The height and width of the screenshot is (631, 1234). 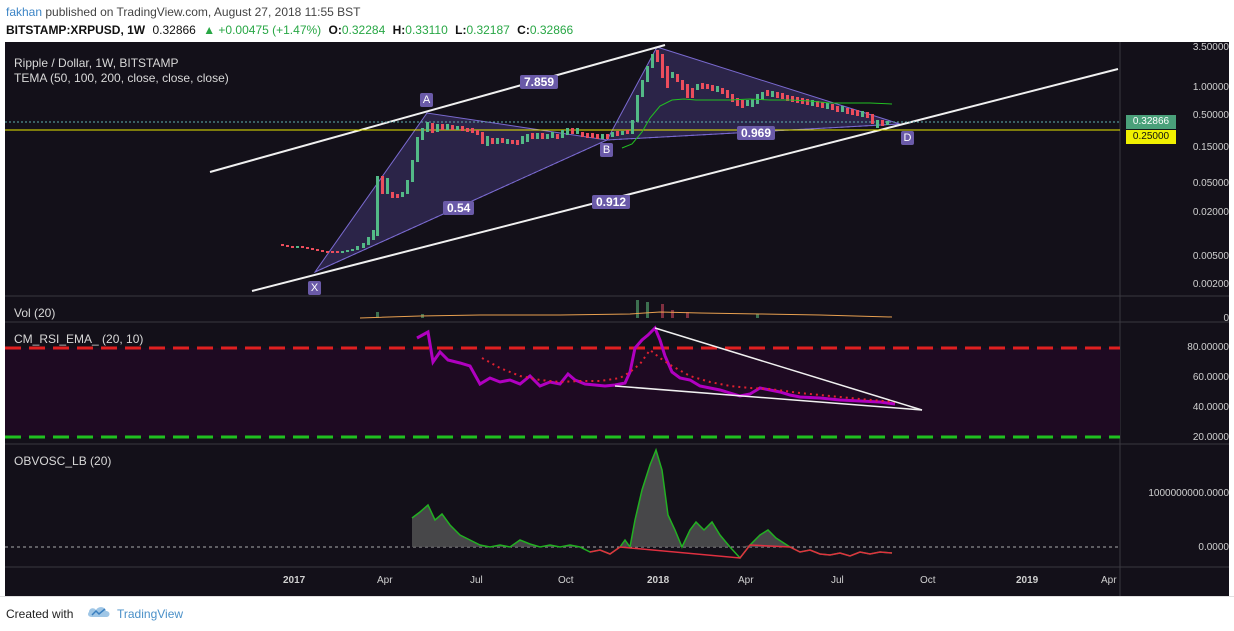 What do you see at coordinates (1210, 284) in the screenshot?
I see `y-tick: 0.00200` at bounding box center [1210, 284].